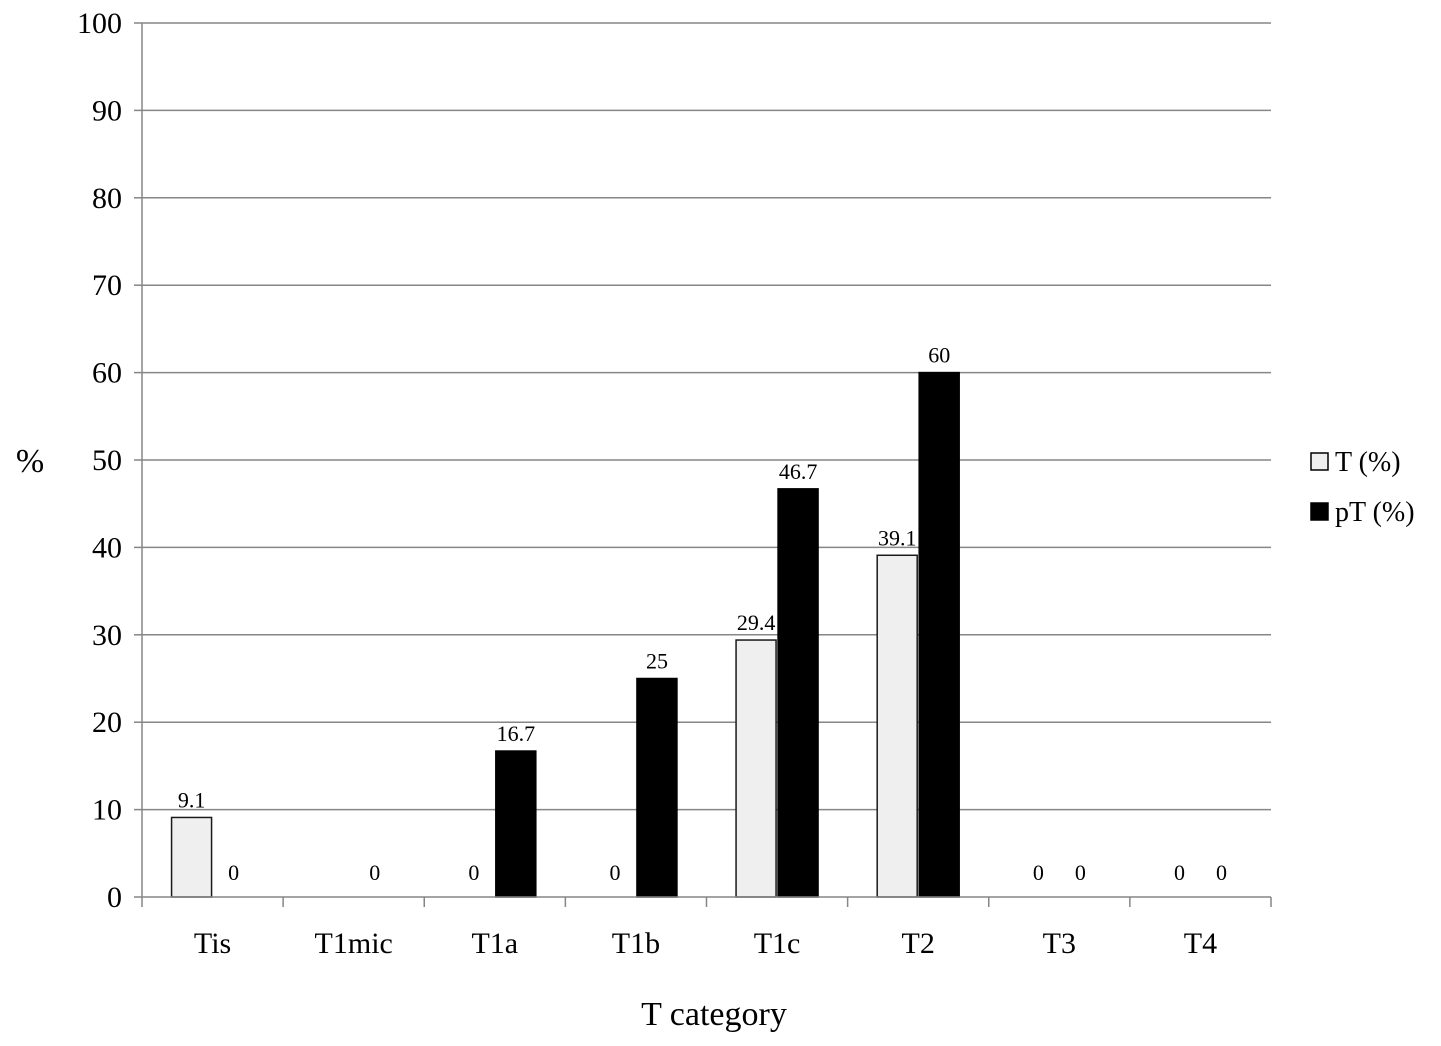 This screenshot has height=1046, width=1441. I want to click on y-tick-label: 50, so click(107, 460).